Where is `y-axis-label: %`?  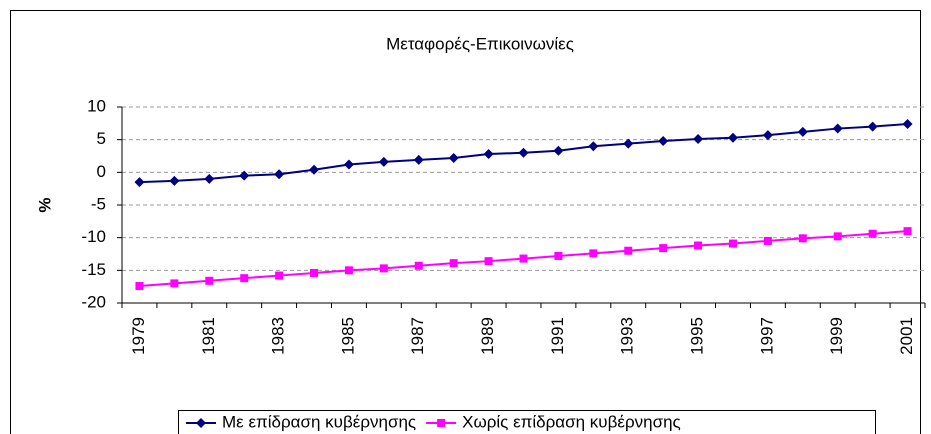 y-axis-label: % is located at coordinates (44, 204).